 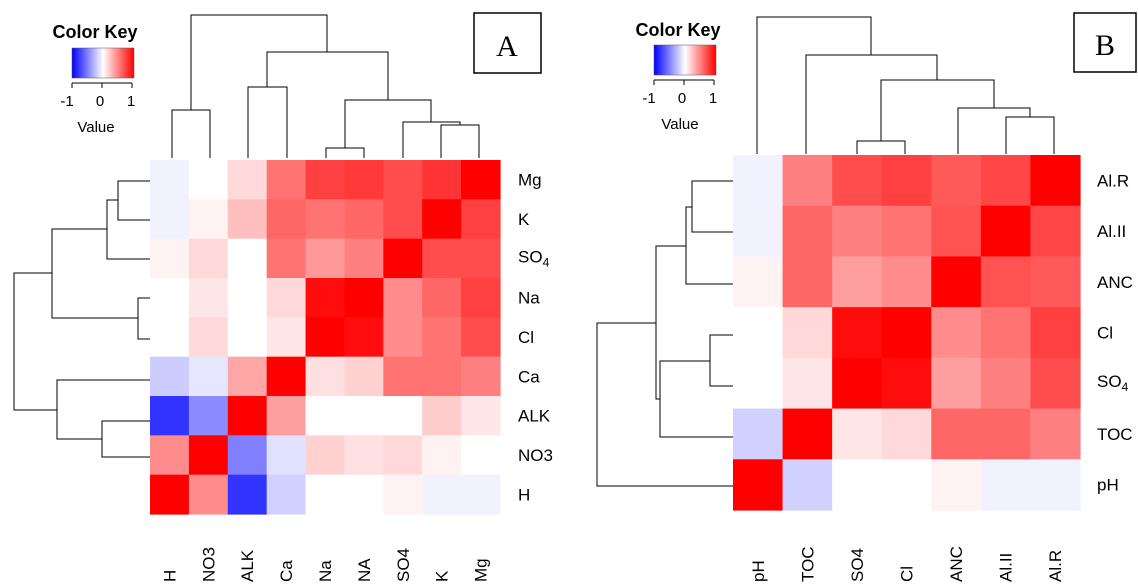 I want to click on panel-label-box, so click(x=1105, y=42).